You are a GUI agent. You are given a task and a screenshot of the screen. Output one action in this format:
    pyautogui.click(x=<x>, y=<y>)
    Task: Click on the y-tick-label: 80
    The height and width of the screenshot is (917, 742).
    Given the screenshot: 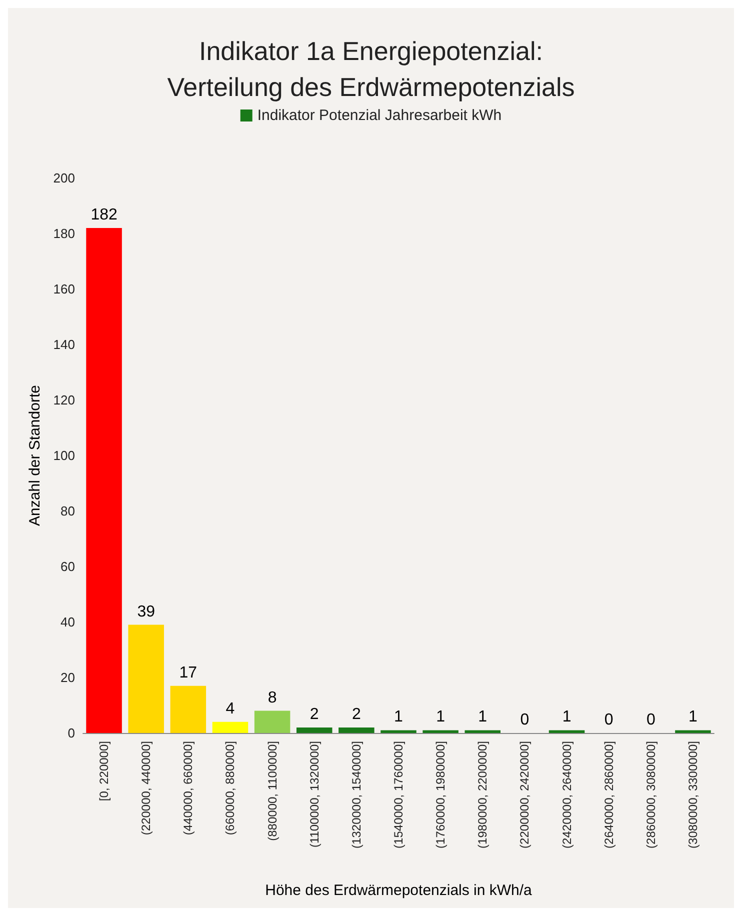 What is the action you would take?
    pyautogui.click(x=67, y=511)
    